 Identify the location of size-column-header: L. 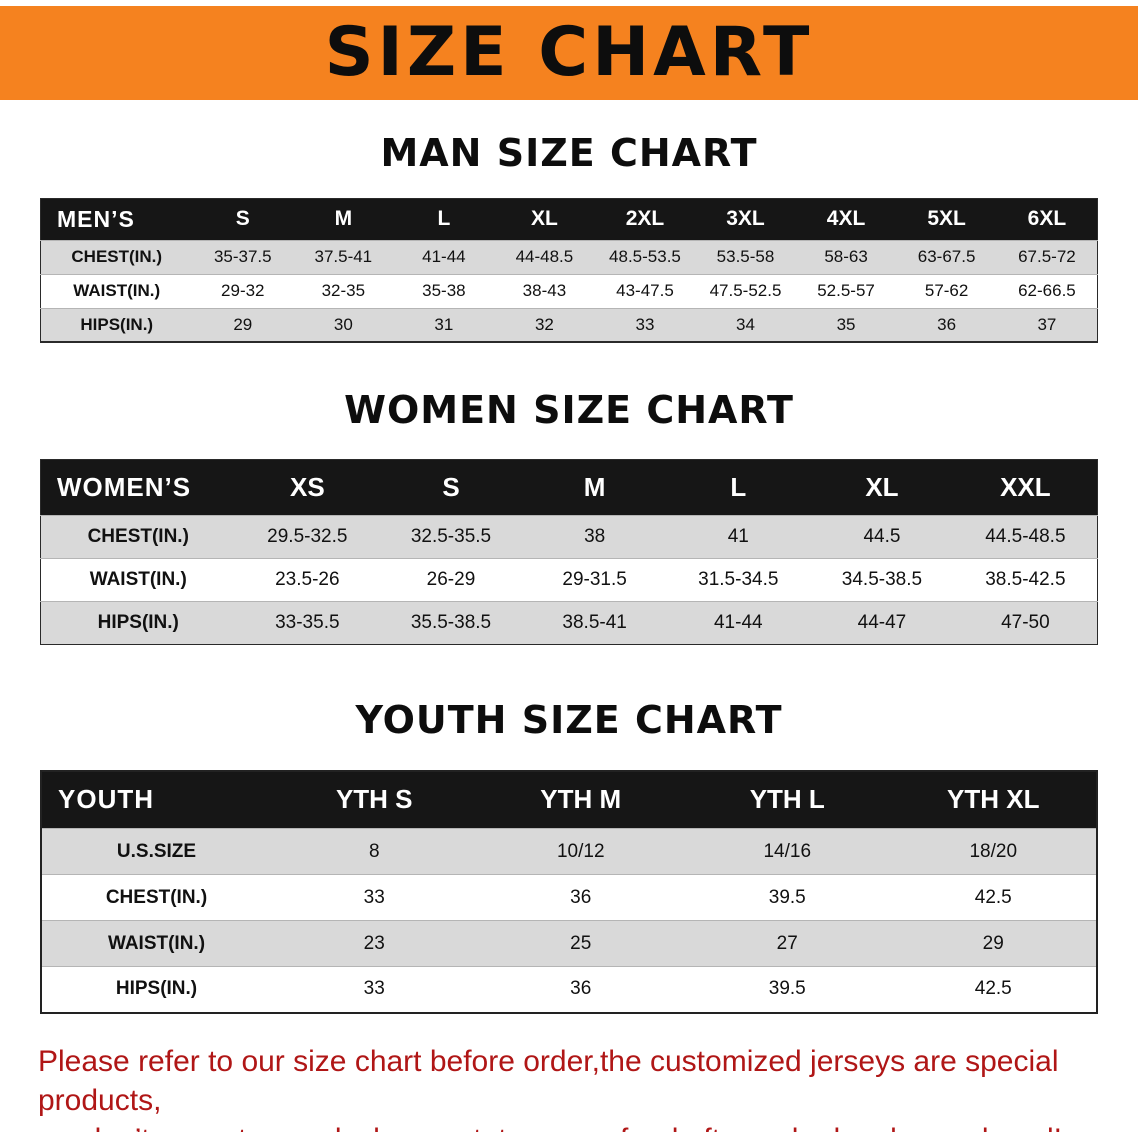
(738, 487).